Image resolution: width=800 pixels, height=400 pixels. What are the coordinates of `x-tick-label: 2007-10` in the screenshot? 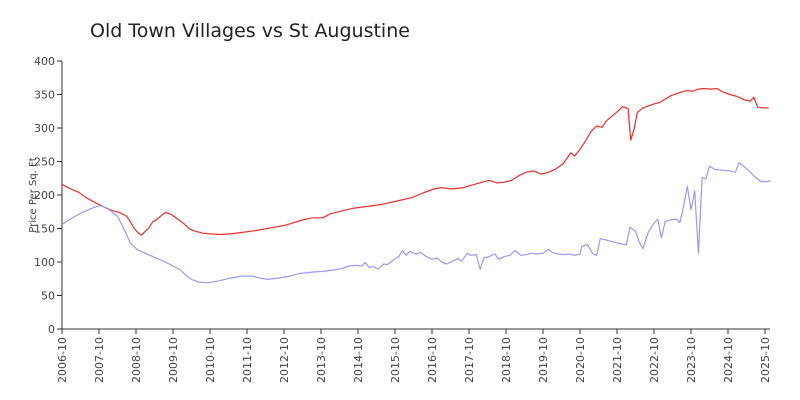 It's located at (99, 360).